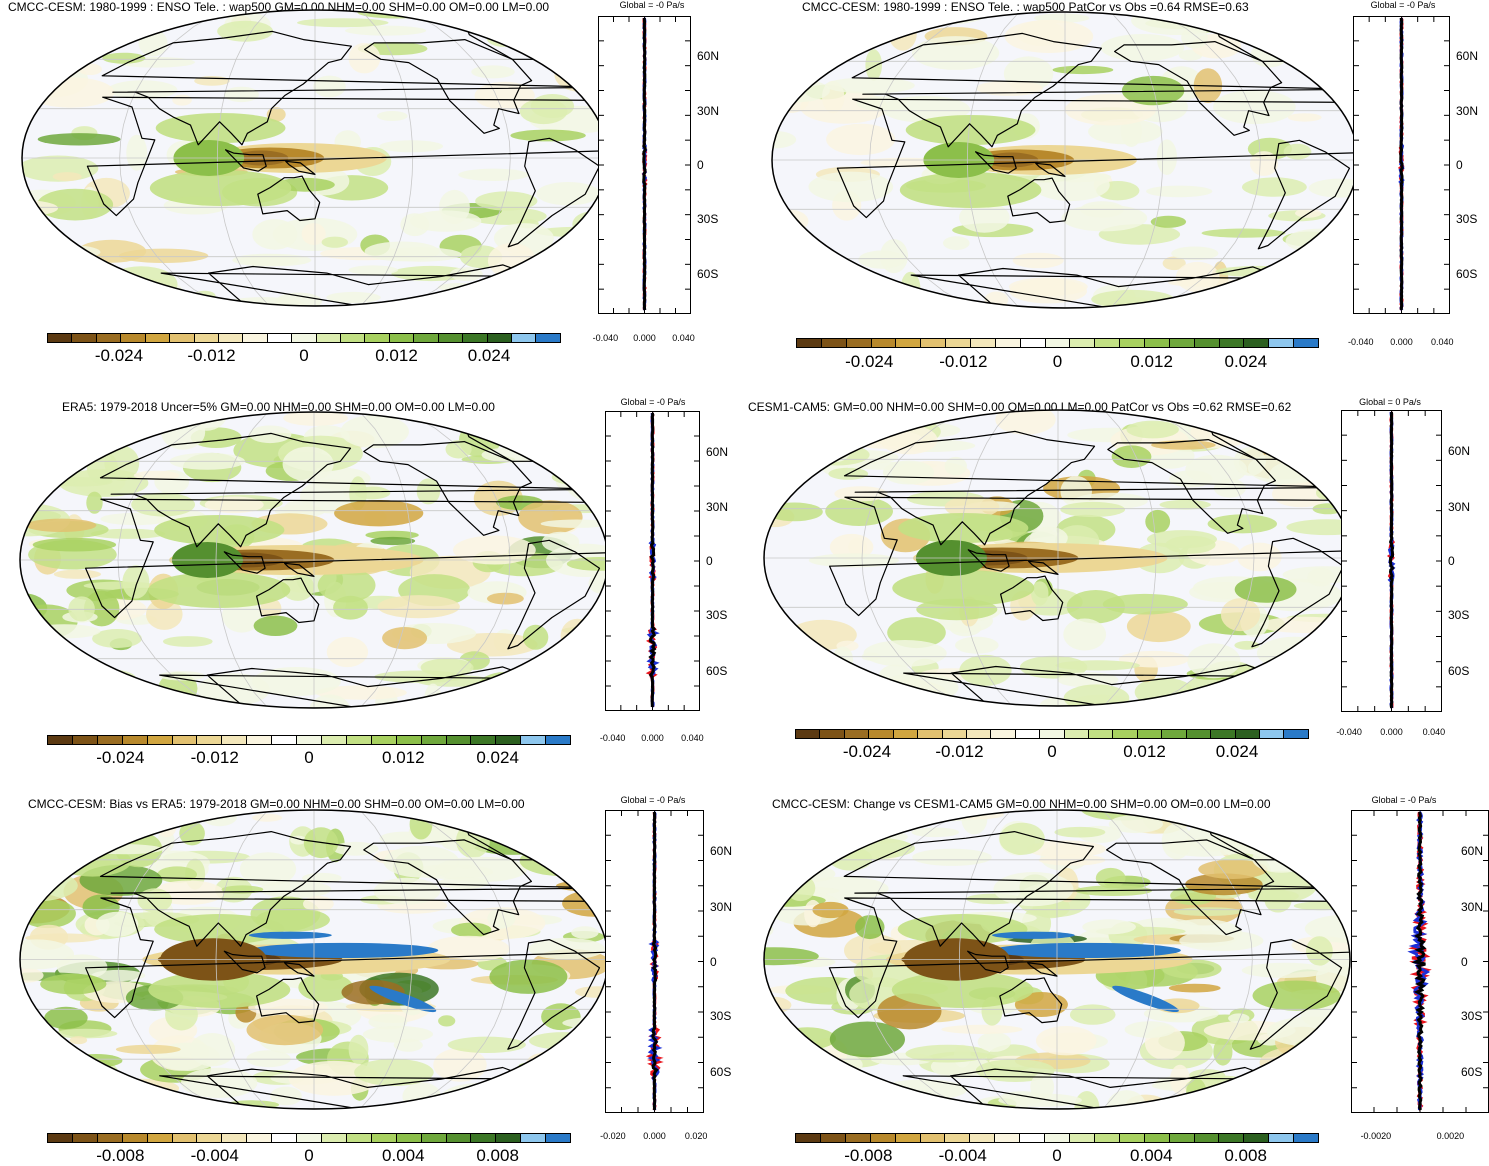  I want to click on zonal-title: Global = 0 Pa/s, so click(1390, 402).